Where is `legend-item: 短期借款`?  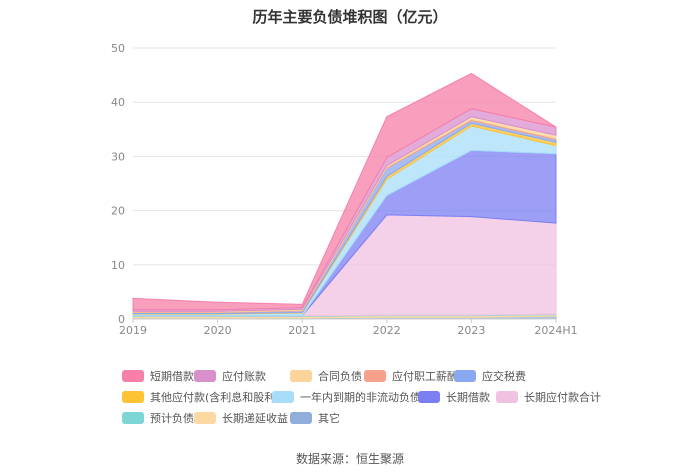 legend-item: 短期借款 is located at coordinates (158, 376).